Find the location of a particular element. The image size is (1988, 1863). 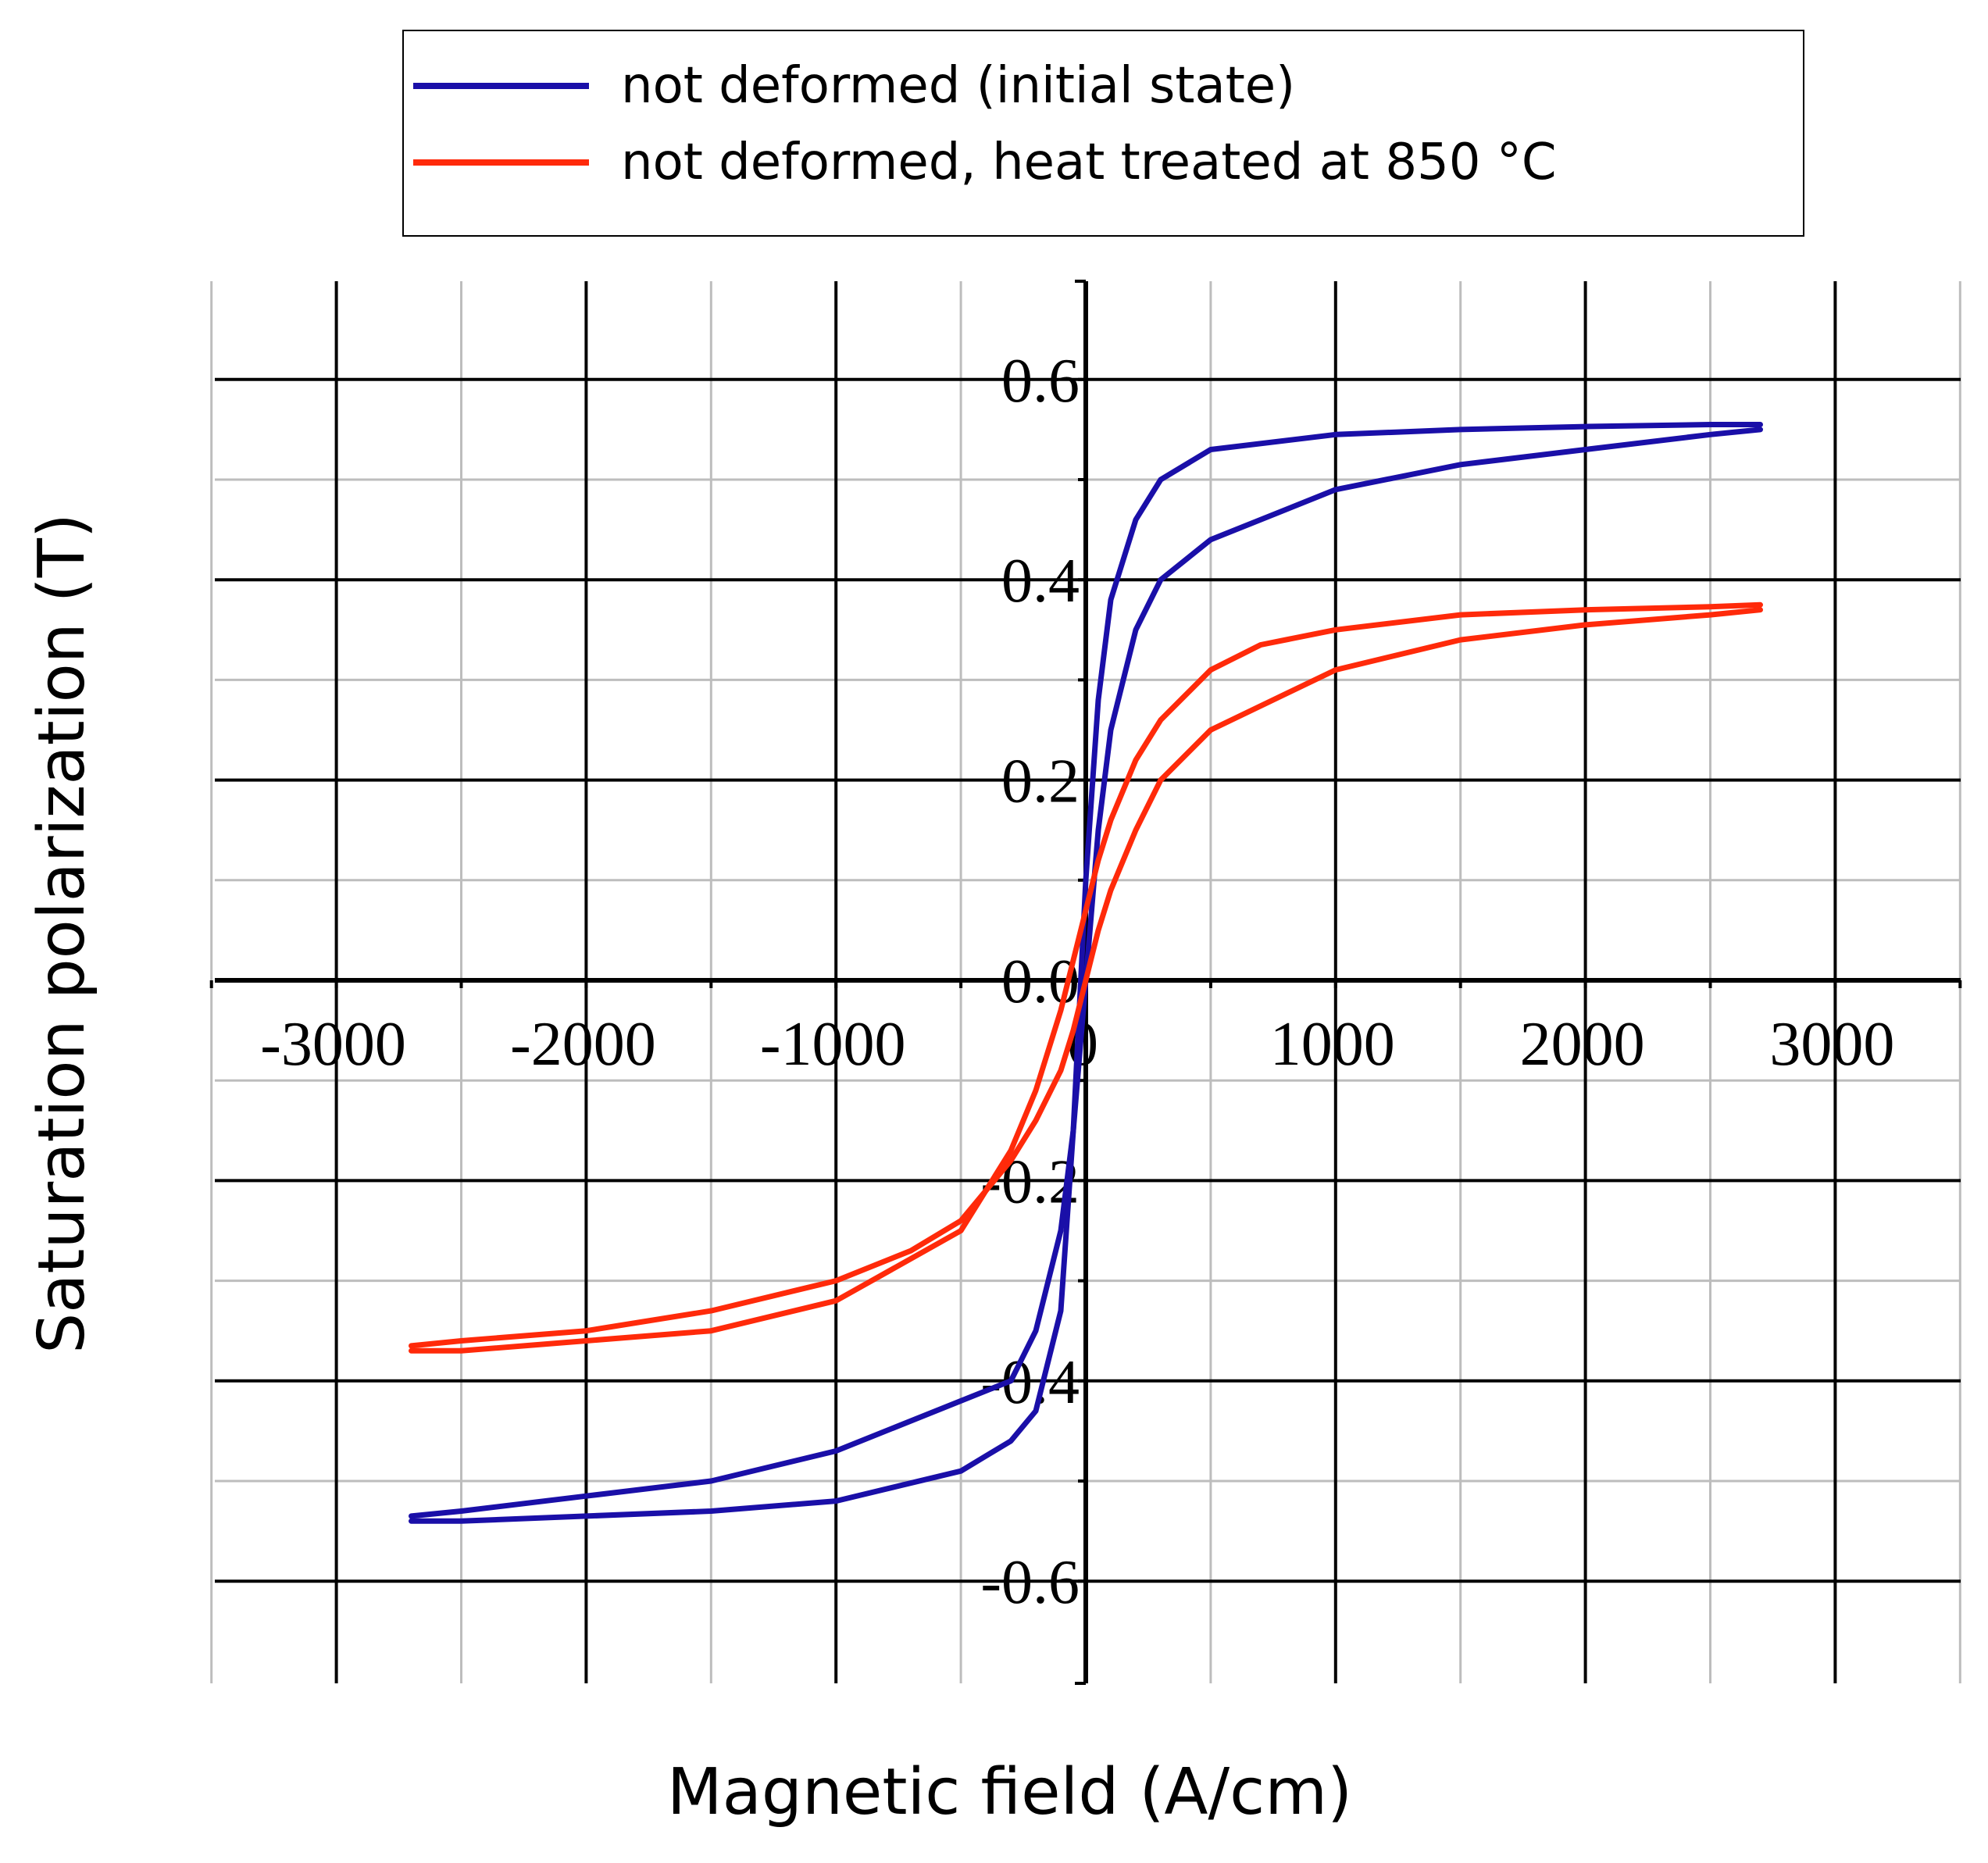

x-tick-label: -3000 is located at coordinates (333, 1044).